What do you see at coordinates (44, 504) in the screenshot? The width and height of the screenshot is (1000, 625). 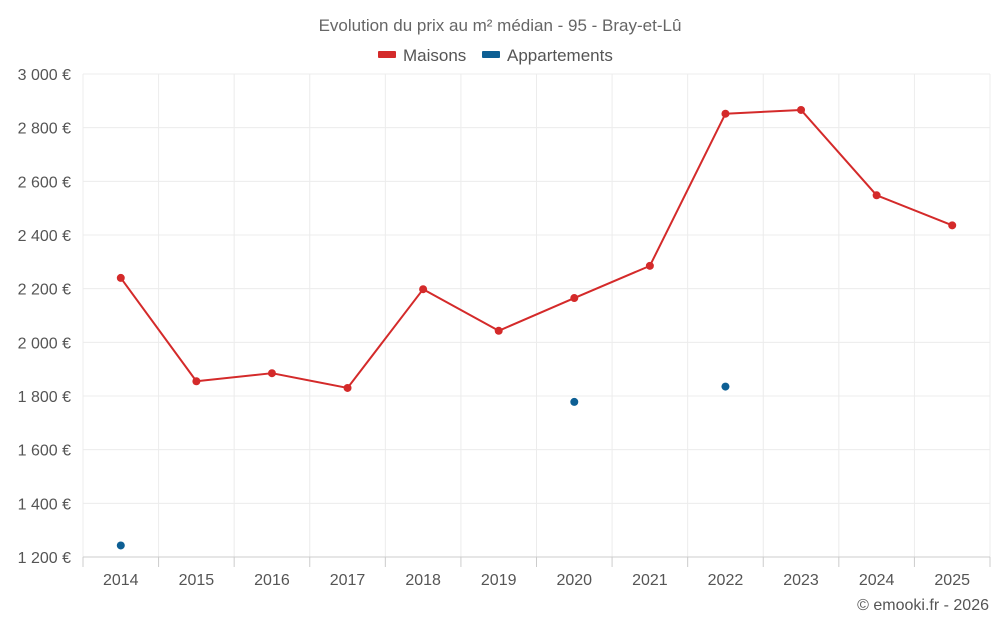 I see `y-tick-label: 1 400 €` at bounding box center [44, 504].